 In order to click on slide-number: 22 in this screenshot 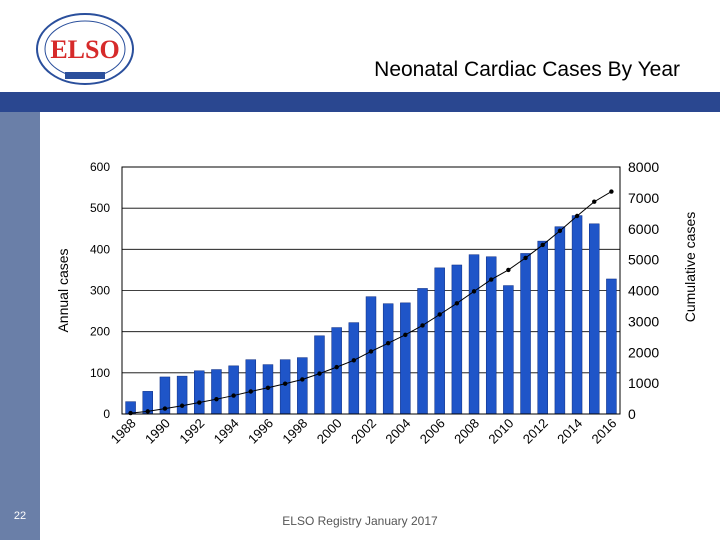, I will do `click(20, 516)`.